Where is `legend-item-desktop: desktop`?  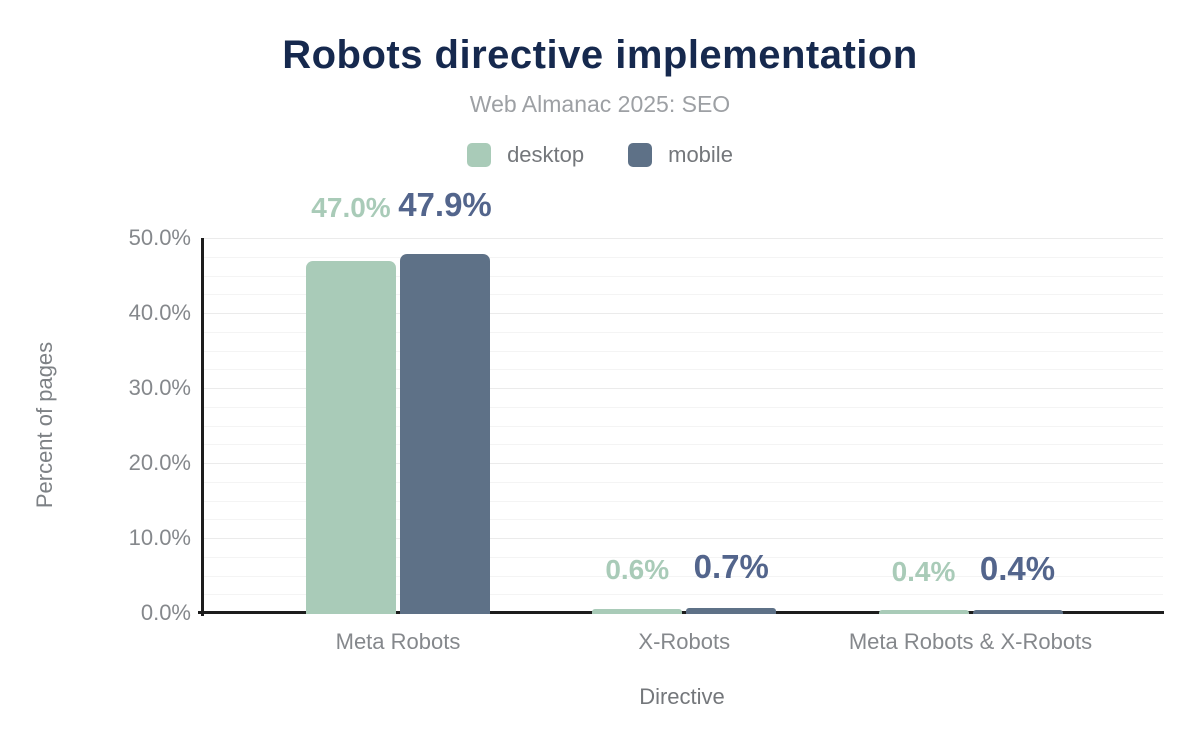 legend-item-desktop: desktop is located at coordinates (525, 155).